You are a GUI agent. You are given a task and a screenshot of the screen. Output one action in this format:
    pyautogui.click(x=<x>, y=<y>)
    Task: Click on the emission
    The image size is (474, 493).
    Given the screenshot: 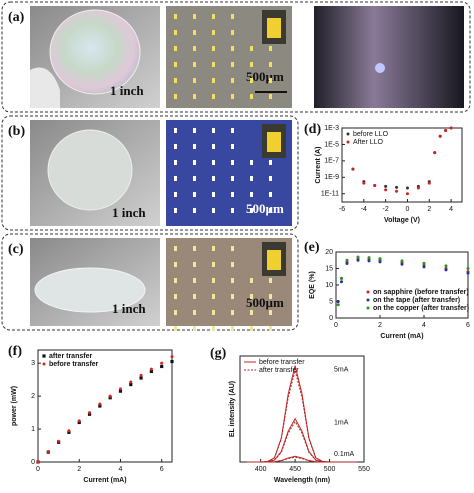 What is the action you would take?
    pyautogui.click(x=380, y=68)
    